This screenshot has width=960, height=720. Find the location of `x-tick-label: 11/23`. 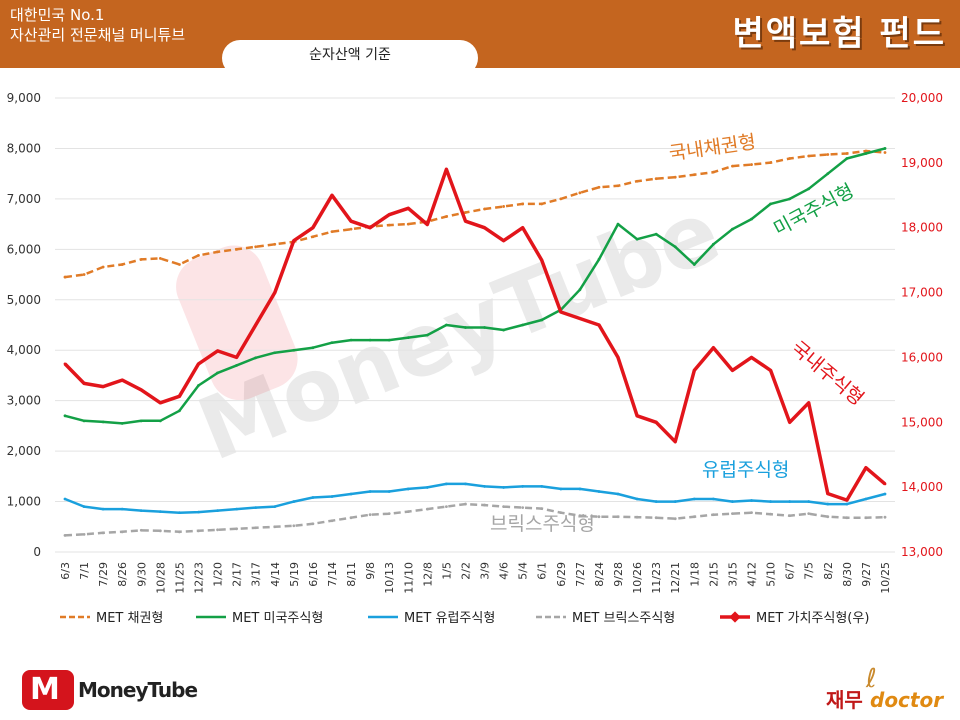

x-tick-label: 11/23 is located at coordinates (656, 578).